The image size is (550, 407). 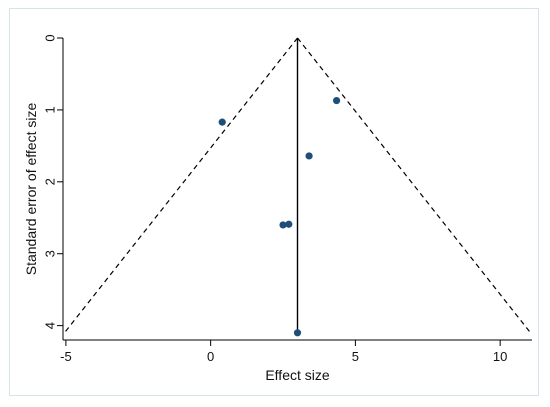 What do you see at coordinates (50, 37) in the screenshot?
I see `y-tick-label: 0` at bounding box center [50, 37].